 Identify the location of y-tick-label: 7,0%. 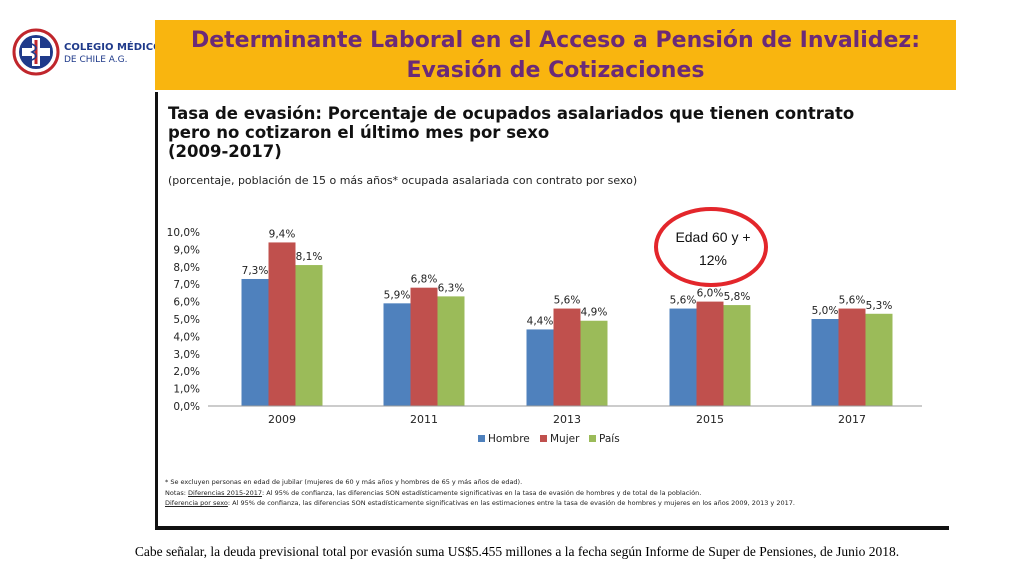
(186, 285).